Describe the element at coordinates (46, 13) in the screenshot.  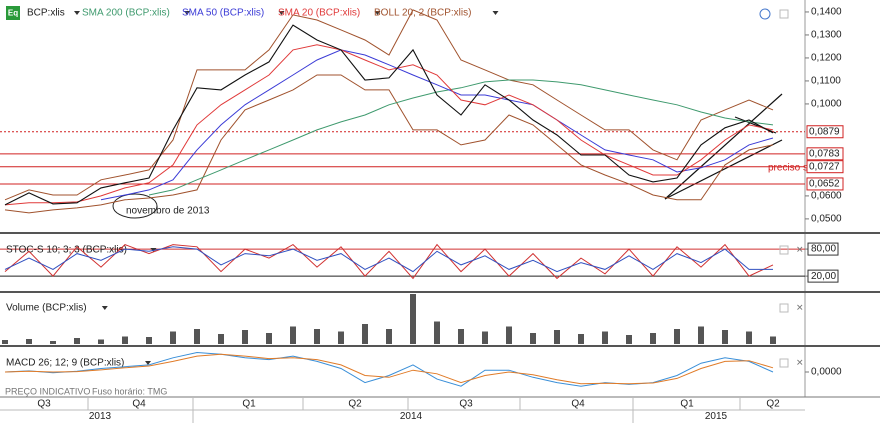
I see `legend-entry: BCP:xlis` at that location.